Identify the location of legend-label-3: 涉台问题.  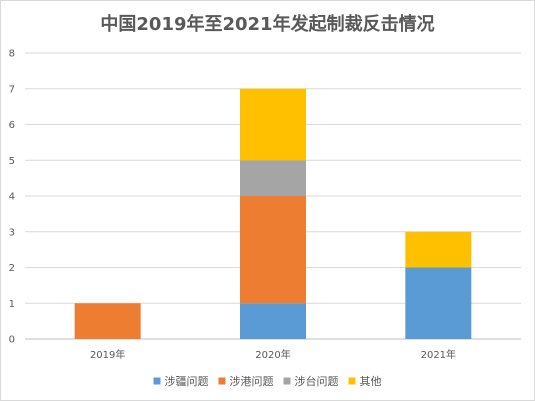
(317, 381).